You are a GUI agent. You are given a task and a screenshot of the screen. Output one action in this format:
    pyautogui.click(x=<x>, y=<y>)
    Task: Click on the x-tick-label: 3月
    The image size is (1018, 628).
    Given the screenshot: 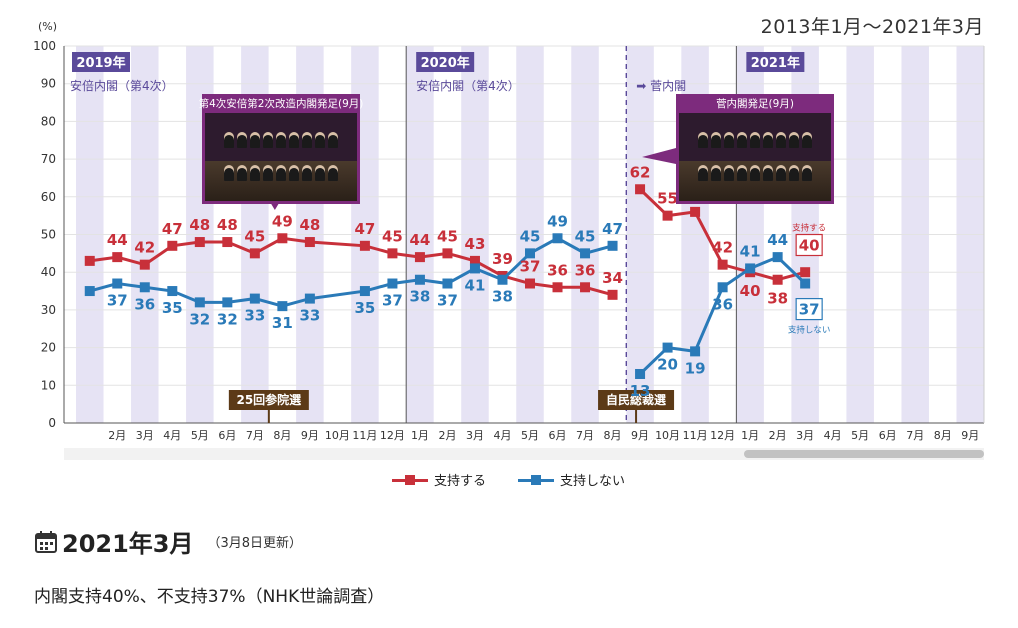 What is the action you would take?
    pyautogui.click(x=145, y=435)
    